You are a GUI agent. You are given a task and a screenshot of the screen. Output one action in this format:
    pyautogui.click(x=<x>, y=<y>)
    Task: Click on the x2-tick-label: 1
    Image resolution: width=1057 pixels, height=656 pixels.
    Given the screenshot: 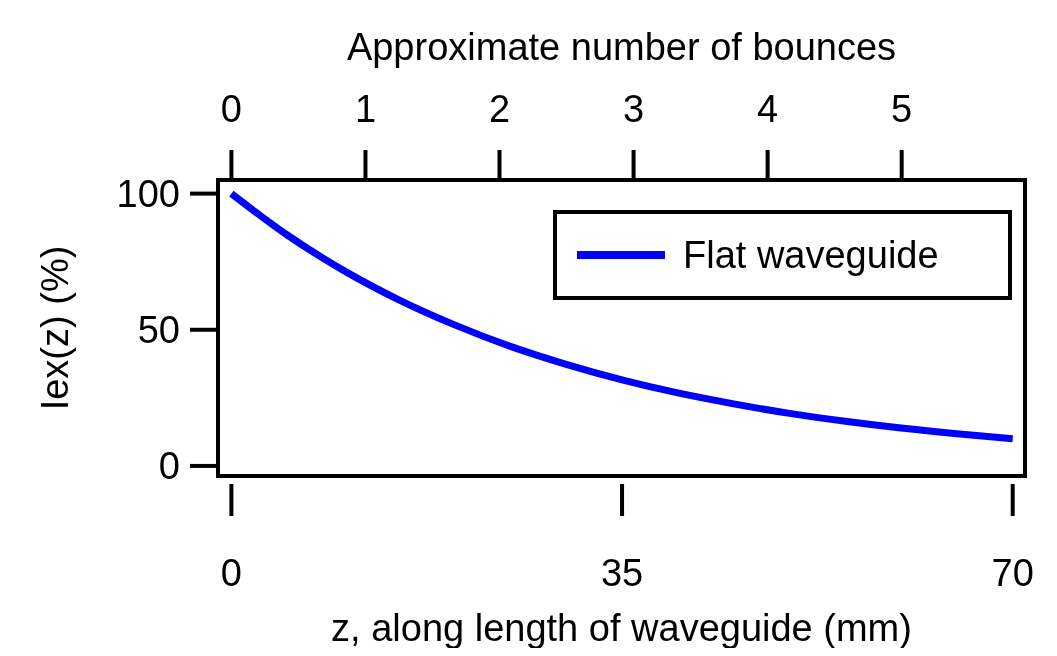 What is the action you would take?
    pyautogui.click(x=365, y=109)
    